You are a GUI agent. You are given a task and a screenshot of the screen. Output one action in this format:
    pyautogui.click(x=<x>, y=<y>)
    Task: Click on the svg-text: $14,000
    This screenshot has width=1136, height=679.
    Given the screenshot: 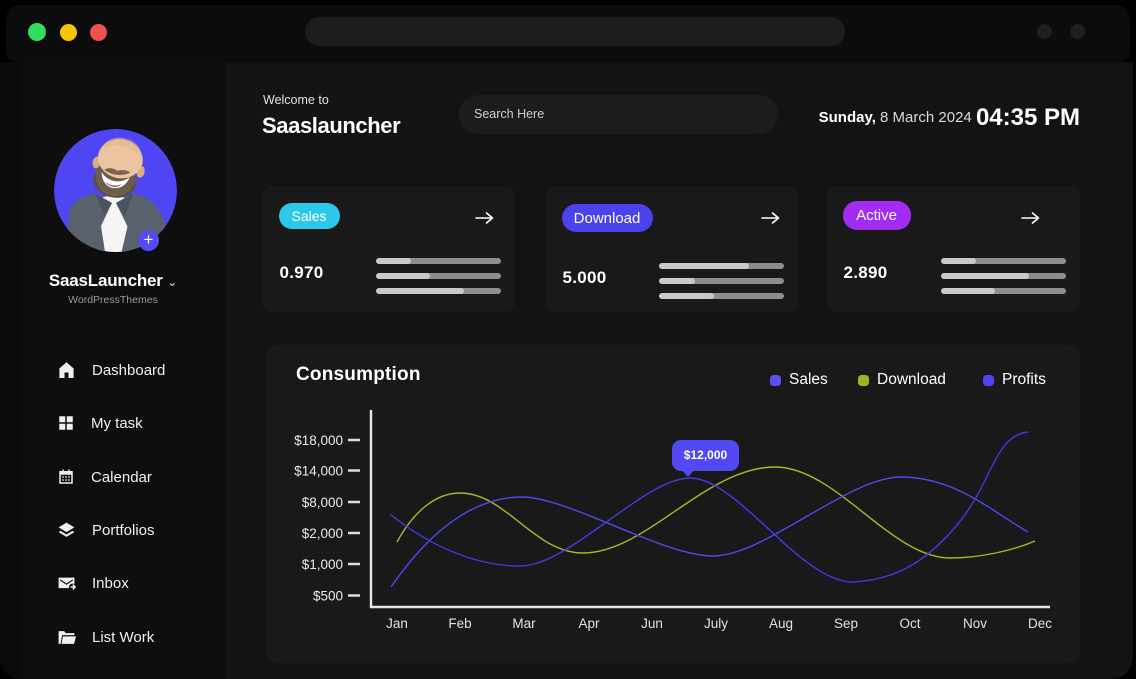 What is the action you would take?
    pyautogui.click(x=318, y=471)
    